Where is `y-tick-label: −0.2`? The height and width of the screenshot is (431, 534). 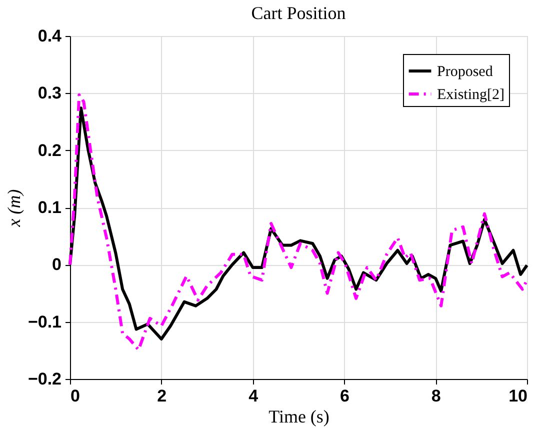 y-tick-label: −0.2 is located at coordinates (45, 379).